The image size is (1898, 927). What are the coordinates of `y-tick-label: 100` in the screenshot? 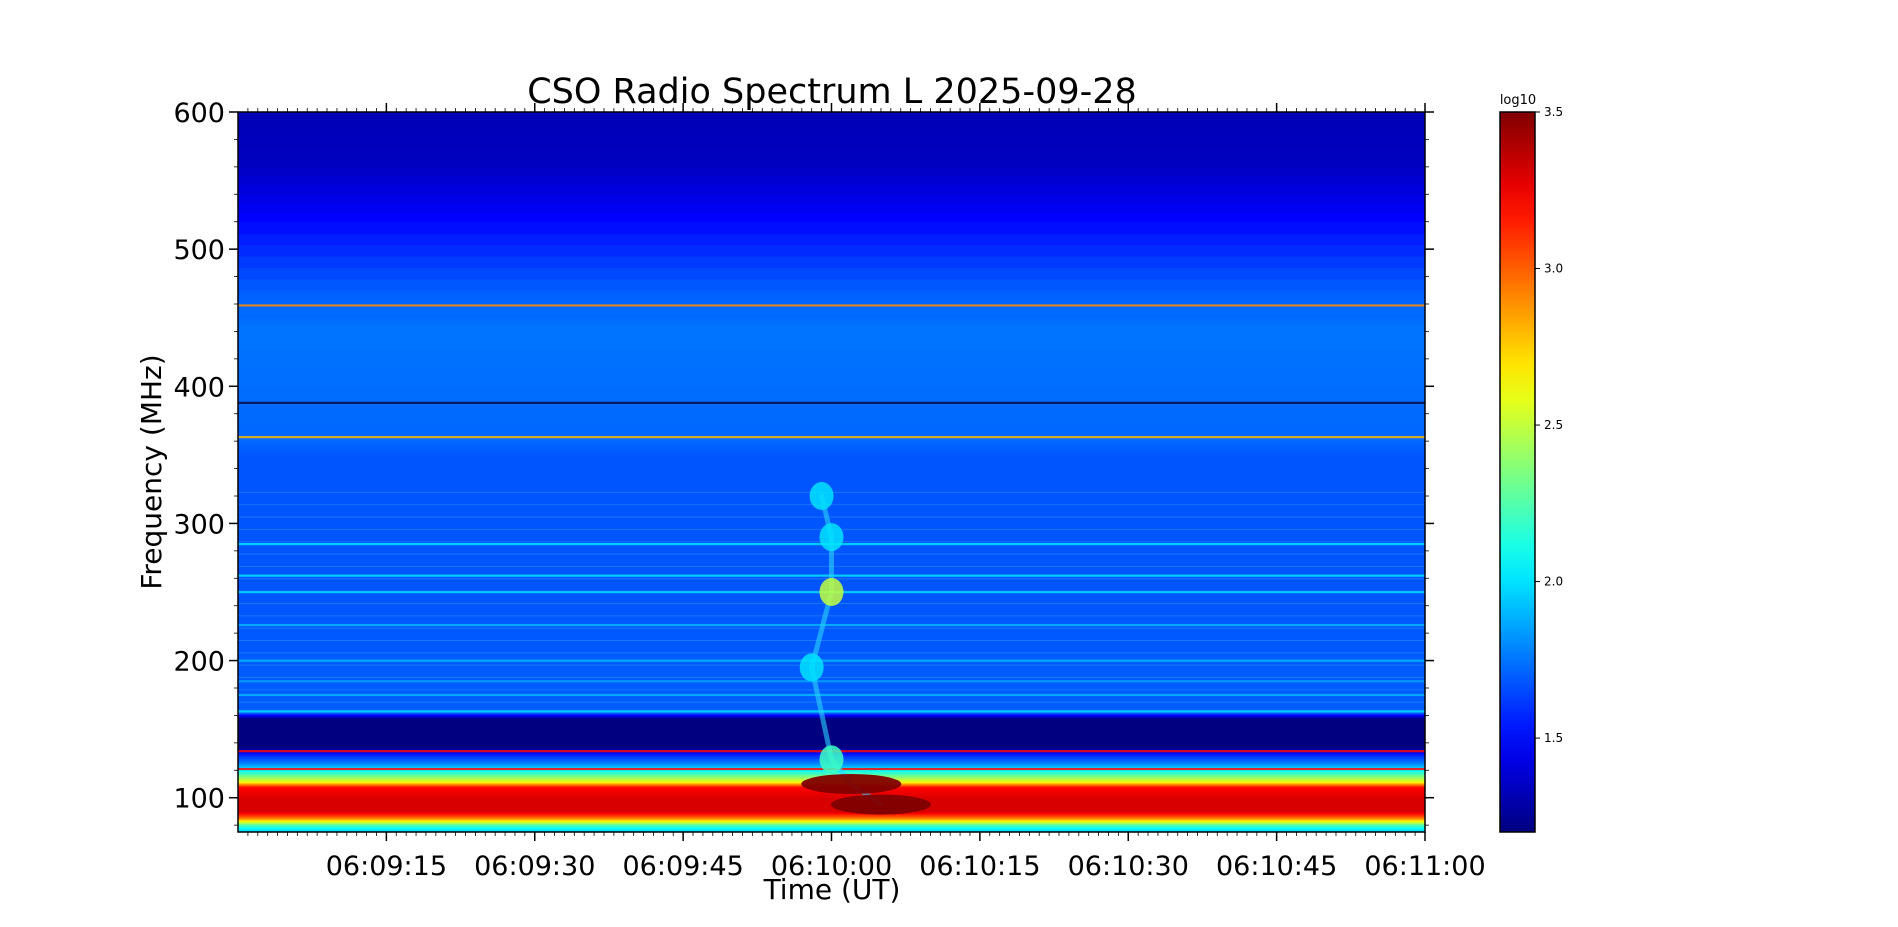 It's located at (199, 799).